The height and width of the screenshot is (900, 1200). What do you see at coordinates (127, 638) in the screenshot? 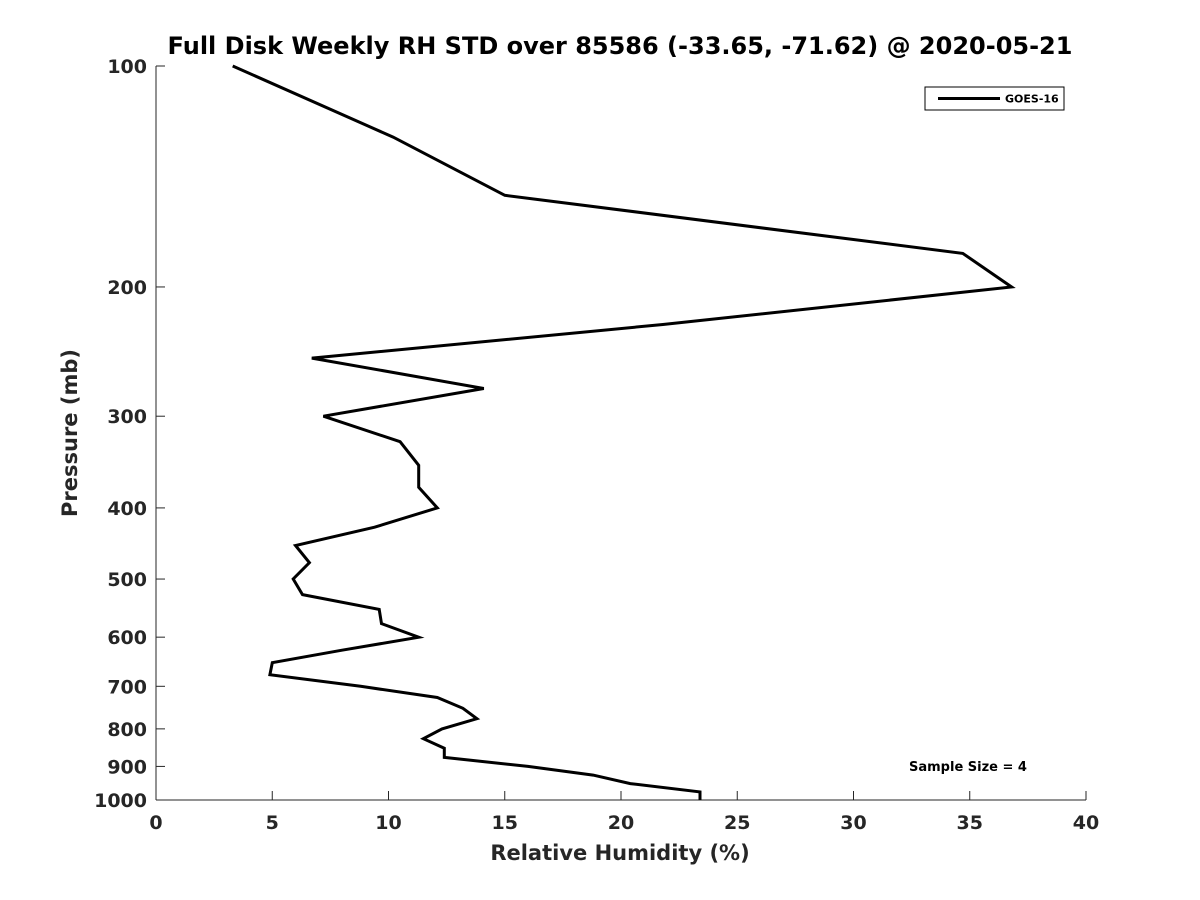
I see `y-tick-label: 600` at bounding box center [127, 638].